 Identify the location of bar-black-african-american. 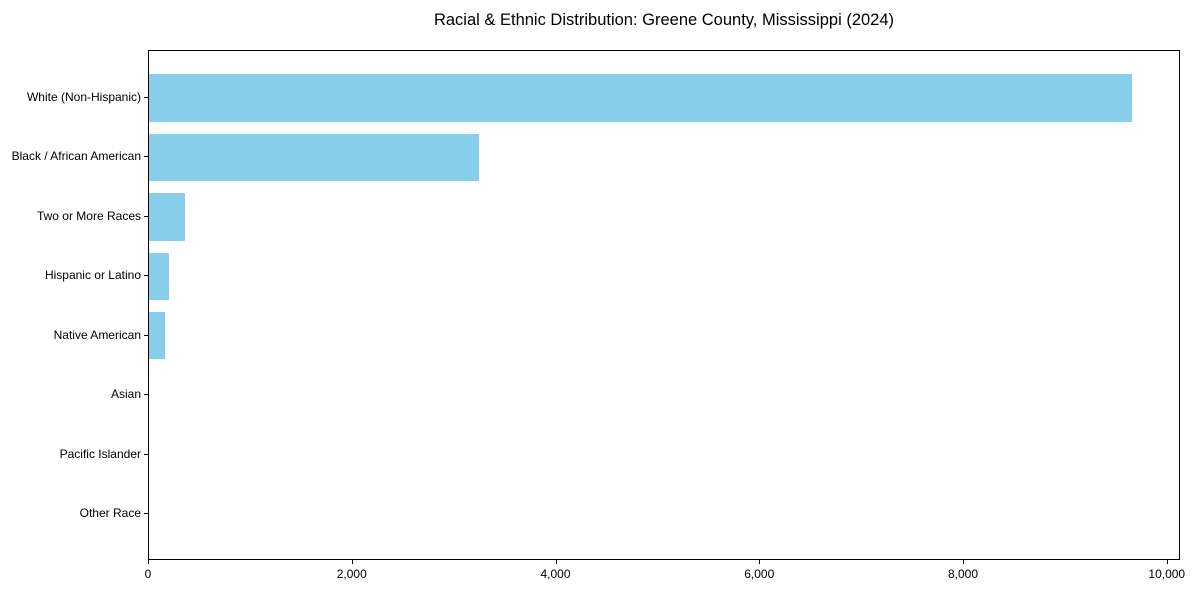
(314, 157).